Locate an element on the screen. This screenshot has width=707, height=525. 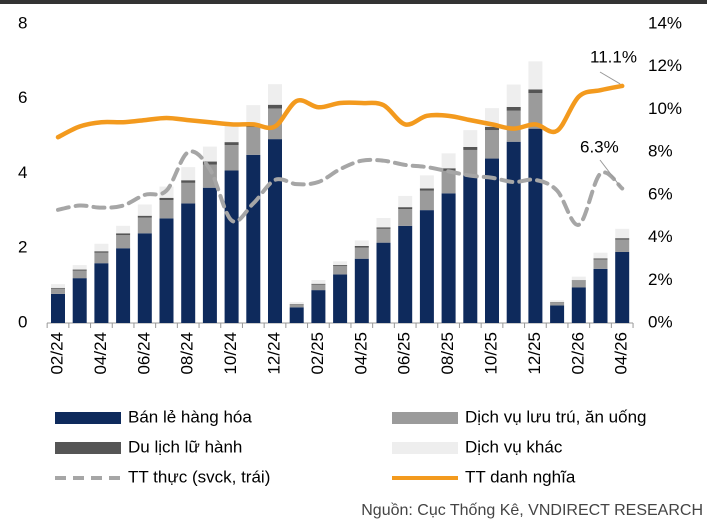
x-tick-label: 10/24 is located at coordinates (230, 353).